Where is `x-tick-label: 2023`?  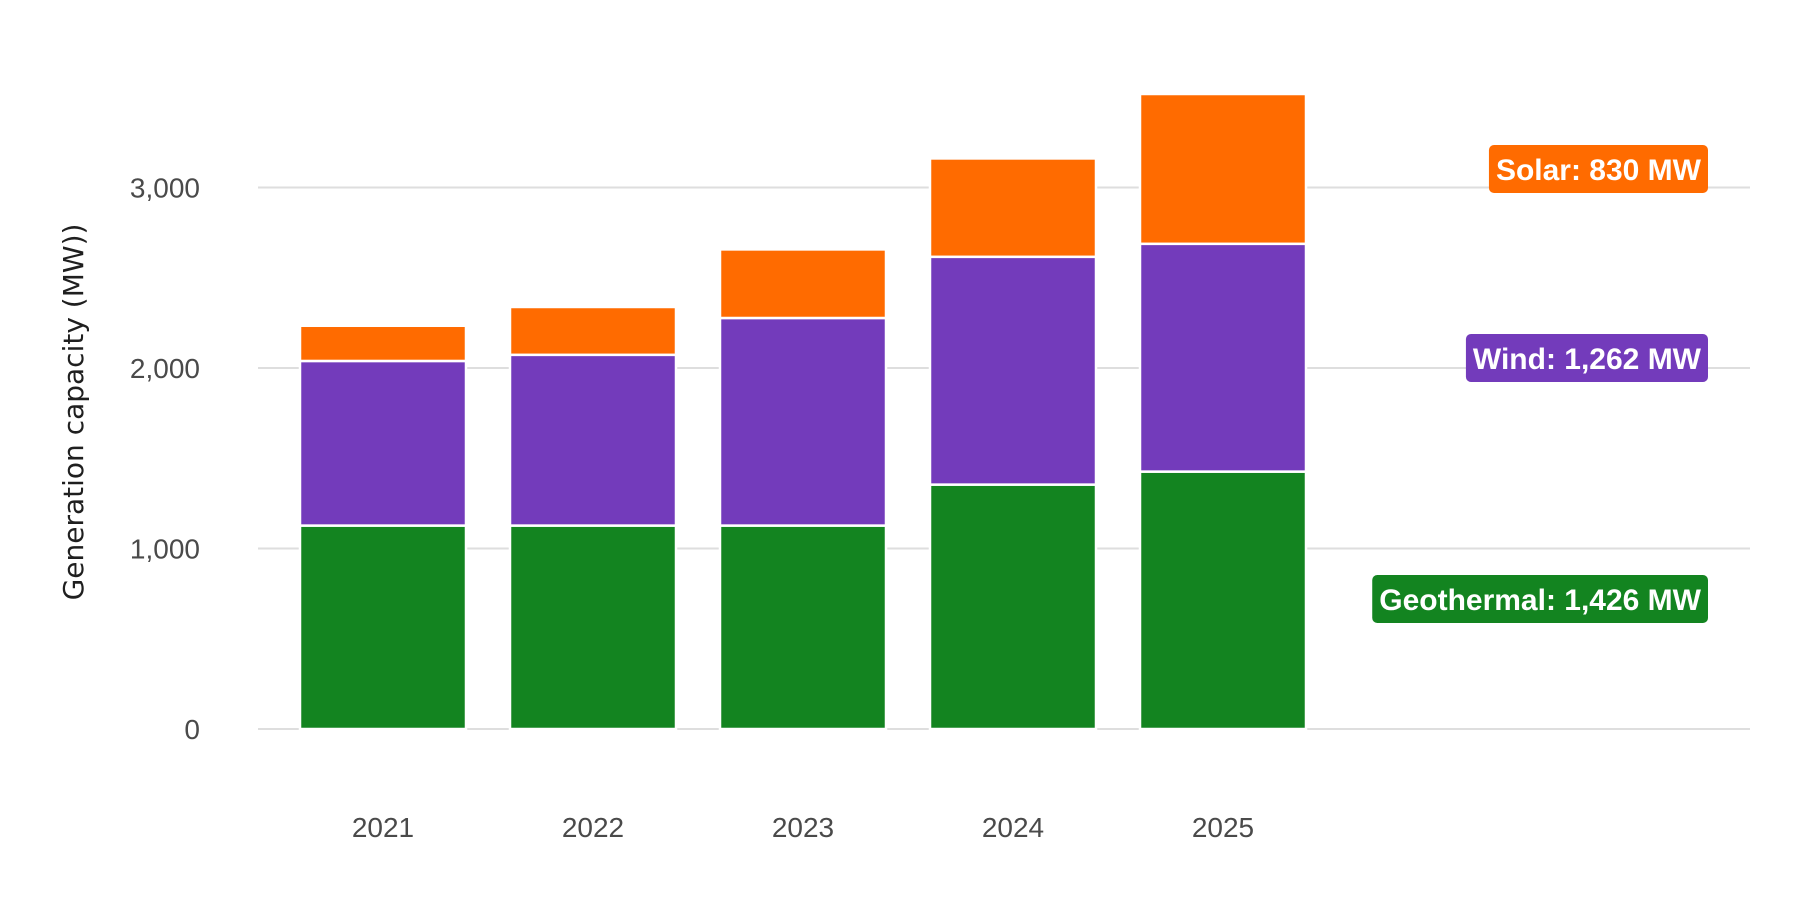 x-tick-label: 2023 is located at coordinates (803, 827).